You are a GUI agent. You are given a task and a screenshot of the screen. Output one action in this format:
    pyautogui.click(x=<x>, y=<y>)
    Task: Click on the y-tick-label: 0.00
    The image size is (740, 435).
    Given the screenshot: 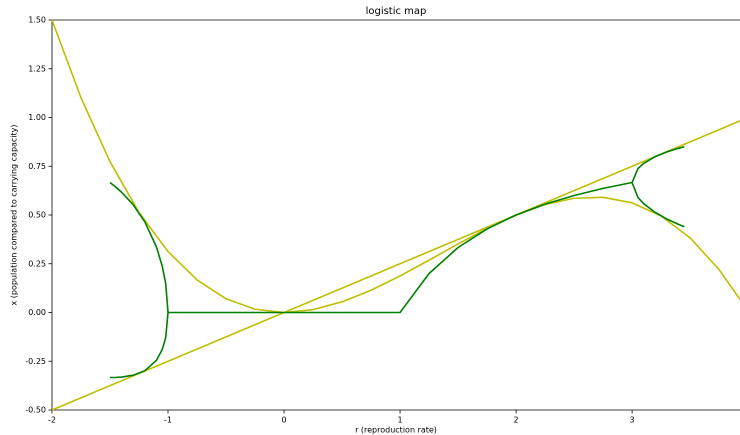 What is the action you would take?
    pyautogui.click(x=37, y=312)
    